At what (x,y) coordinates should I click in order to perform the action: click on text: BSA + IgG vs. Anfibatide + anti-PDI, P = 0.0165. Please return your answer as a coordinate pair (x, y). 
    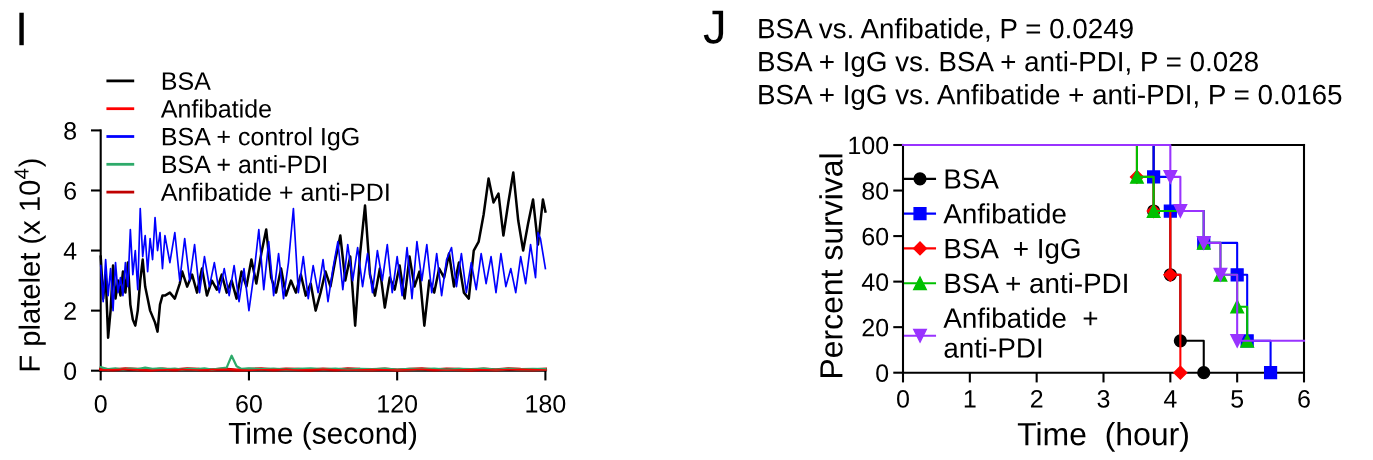
    Looking at the image, I should click on (1050, 97).